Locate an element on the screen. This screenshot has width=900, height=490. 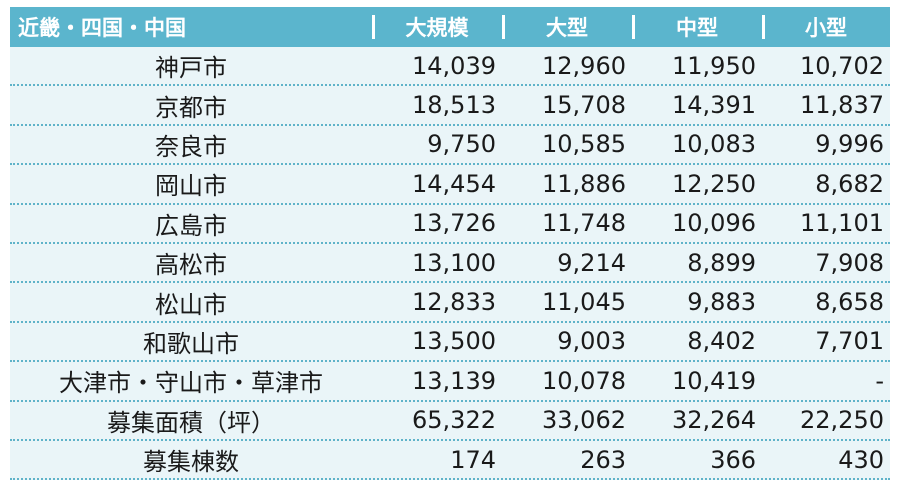
table-row: 和歌山市 13,500 9,003 8,402 7,701 is located at coordinates (450, 342).